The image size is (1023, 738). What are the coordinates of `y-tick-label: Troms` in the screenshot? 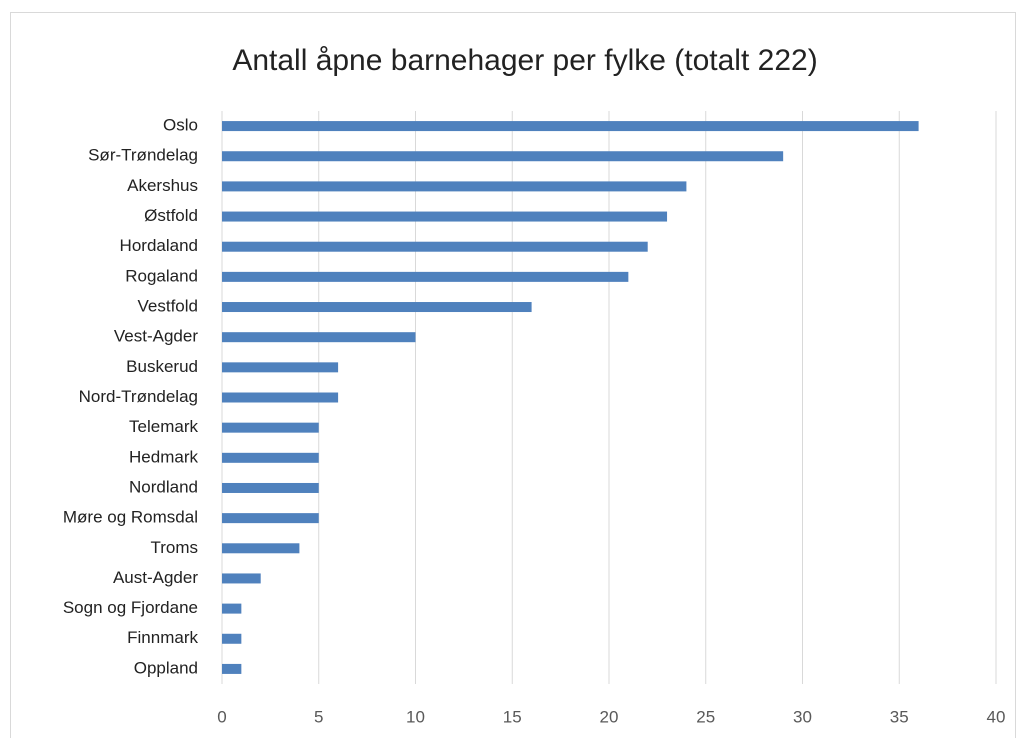 It's located at (174, 547).